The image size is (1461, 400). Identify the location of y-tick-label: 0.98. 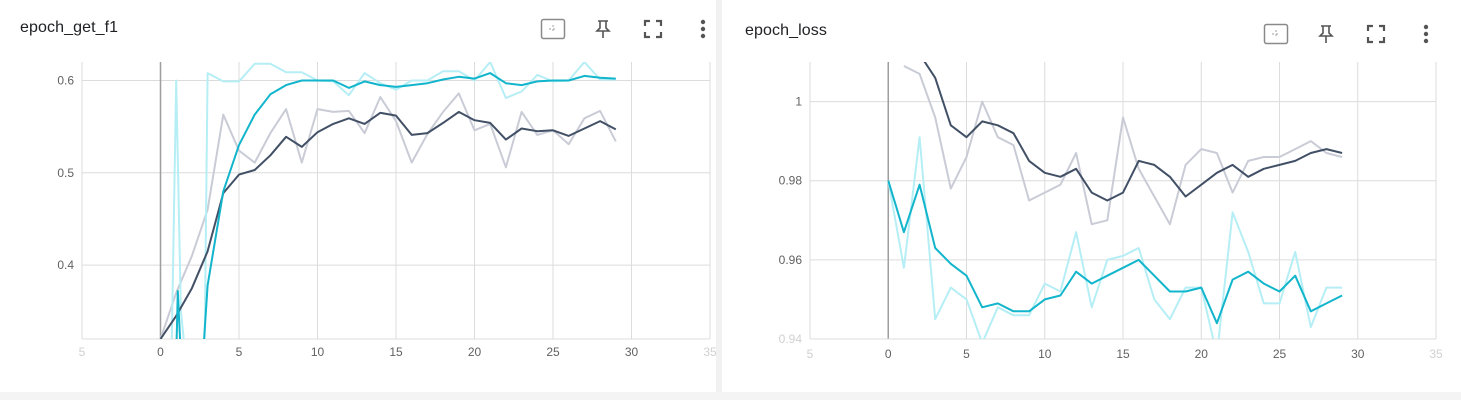
(791, 181).